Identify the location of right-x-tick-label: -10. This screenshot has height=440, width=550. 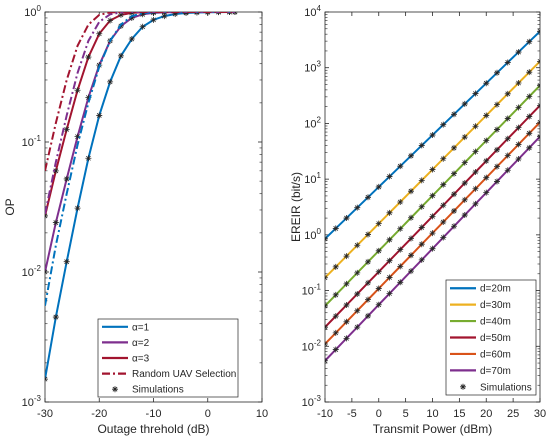
(325, 414).